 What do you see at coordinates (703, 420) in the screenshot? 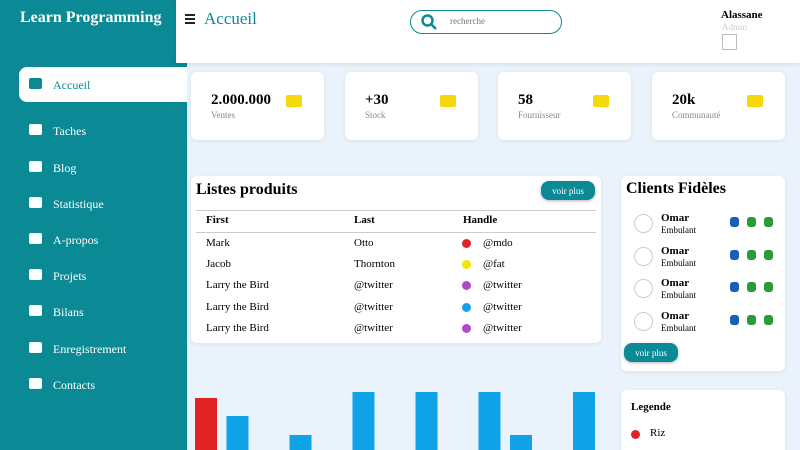
I see `legend-panel: Legende Riz` at bounding box center [703, 420].